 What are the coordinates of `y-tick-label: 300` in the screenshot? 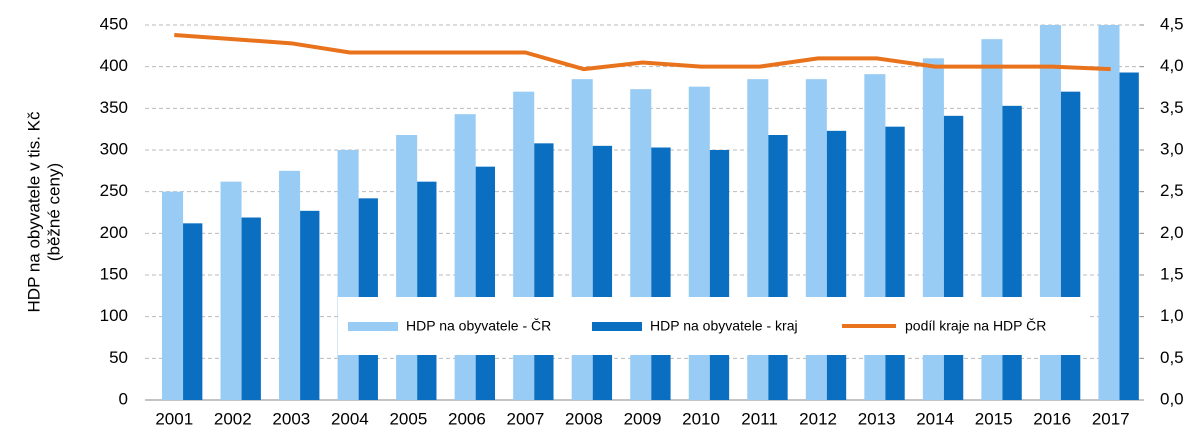 It's located at (114, 148).